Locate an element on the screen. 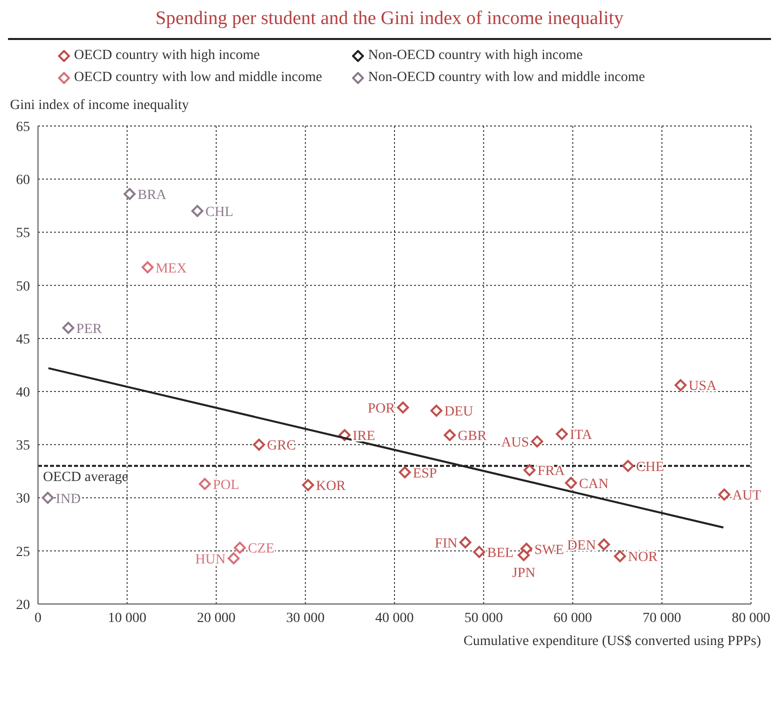 This screenshot has height=722, width=779. x-tick-label: 10 000 is located at coordinates (127, 618).